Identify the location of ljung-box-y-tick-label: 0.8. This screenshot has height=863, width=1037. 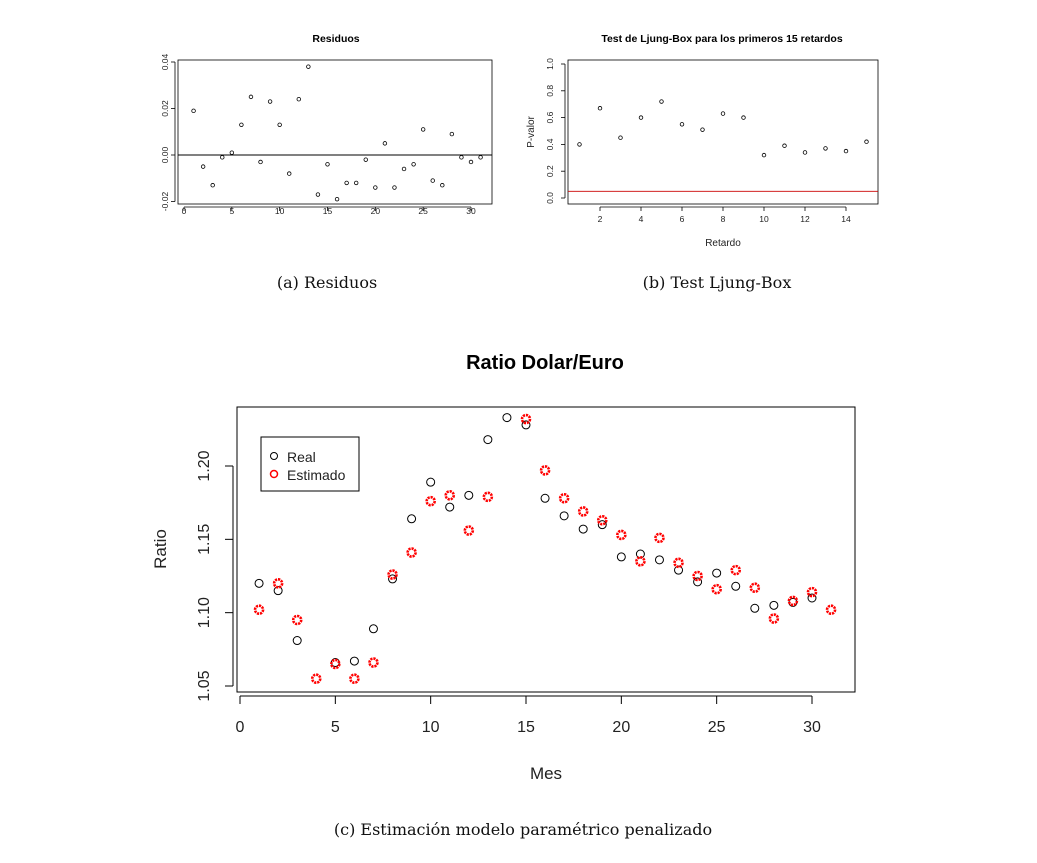
(550, 91).